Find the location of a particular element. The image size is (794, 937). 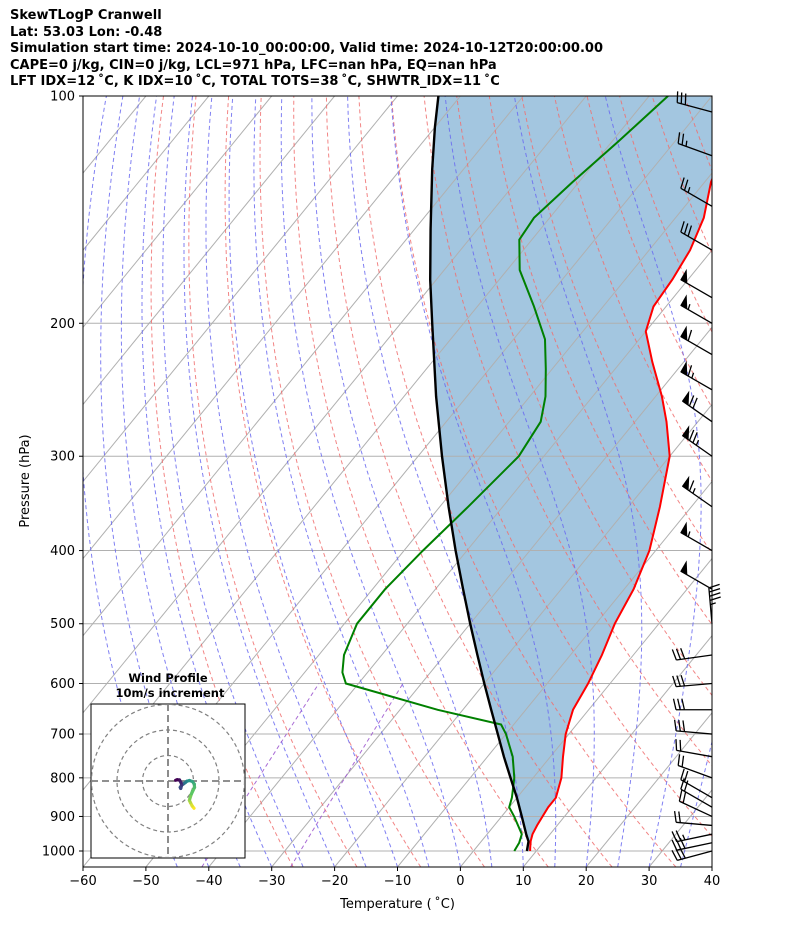

parcel-profile is located at coordinates (479, 474).